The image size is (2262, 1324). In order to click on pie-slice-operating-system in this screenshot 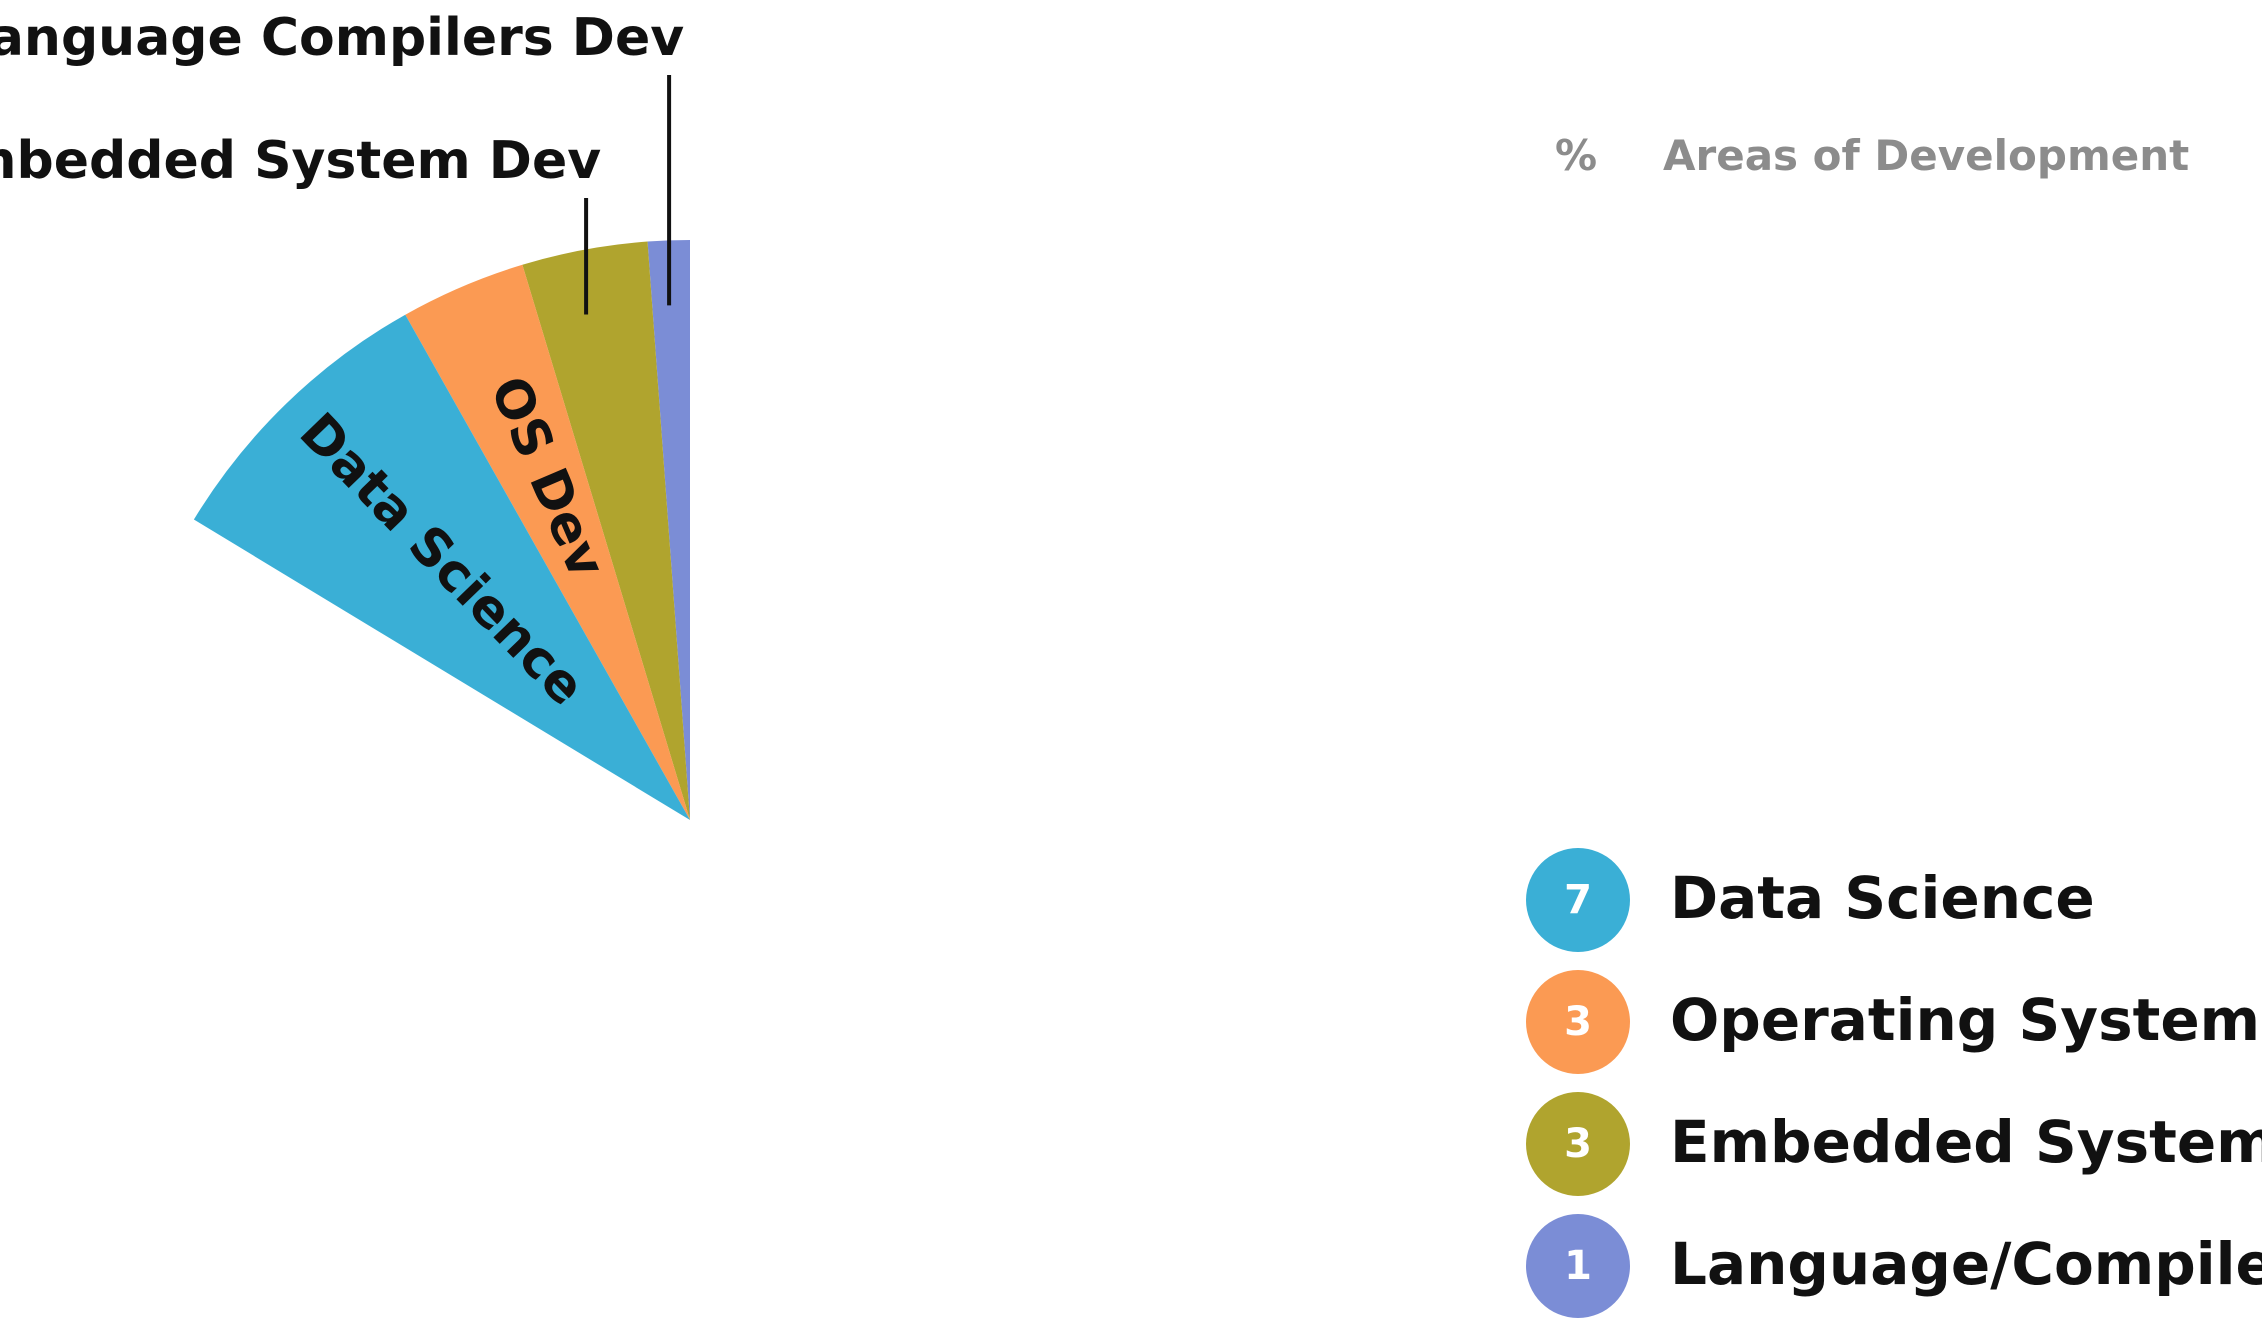, I will do `click(547, 542)`.